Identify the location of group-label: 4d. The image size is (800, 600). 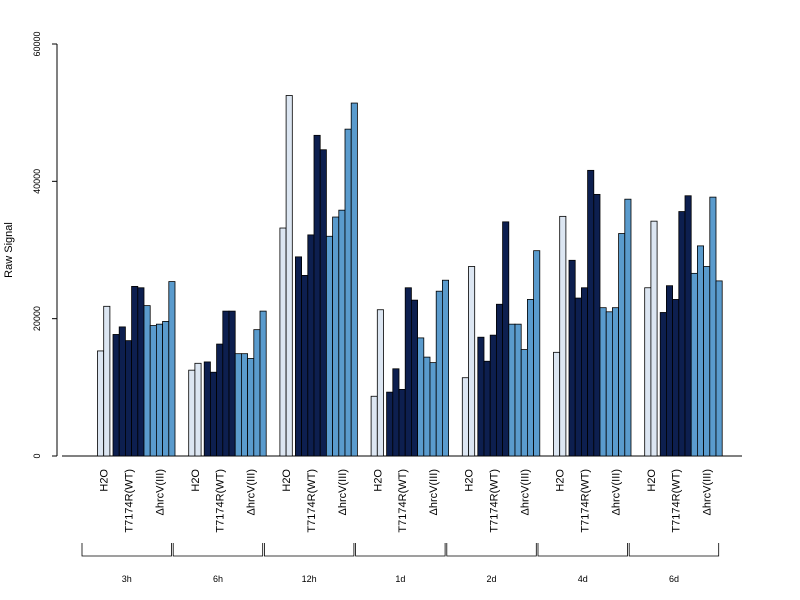
(583, 579).